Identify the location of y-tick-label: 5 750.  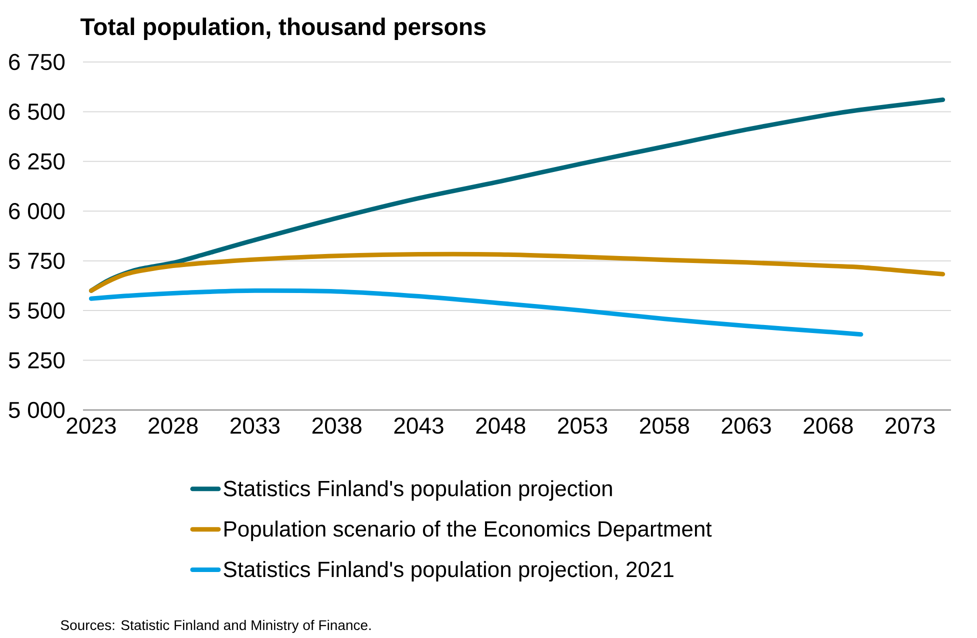
(36, 260).